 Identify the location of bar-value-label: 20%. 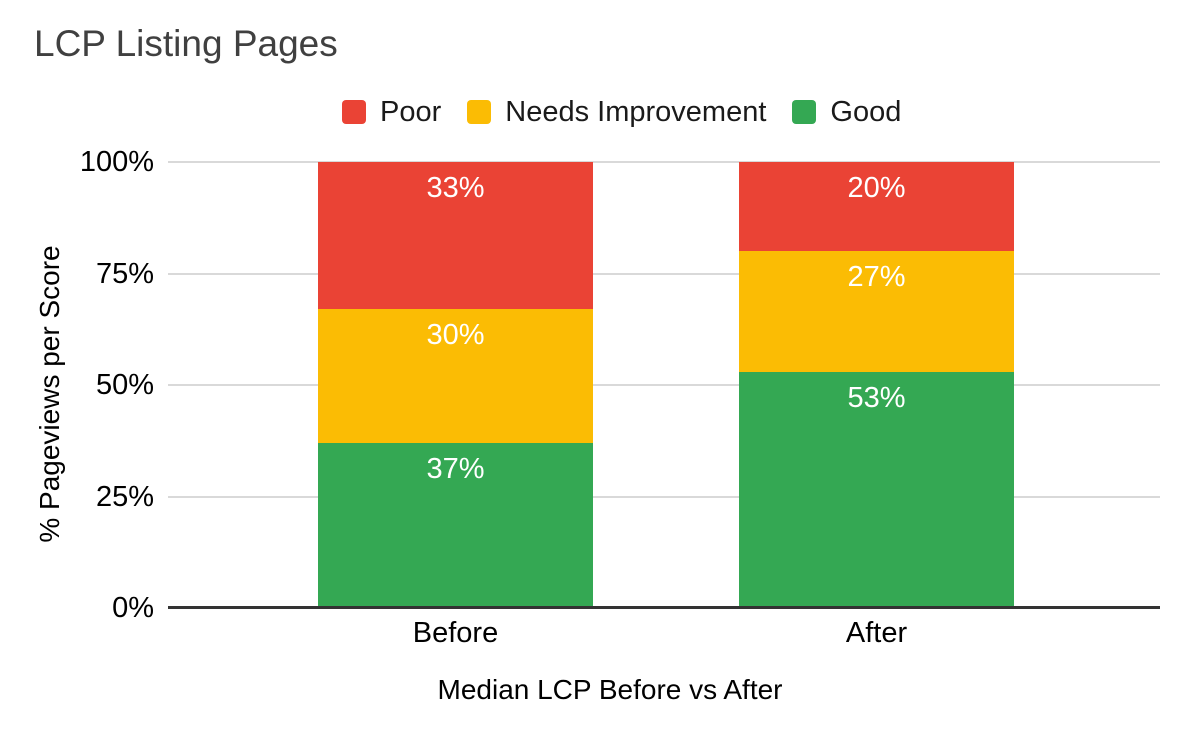
(876, 188).